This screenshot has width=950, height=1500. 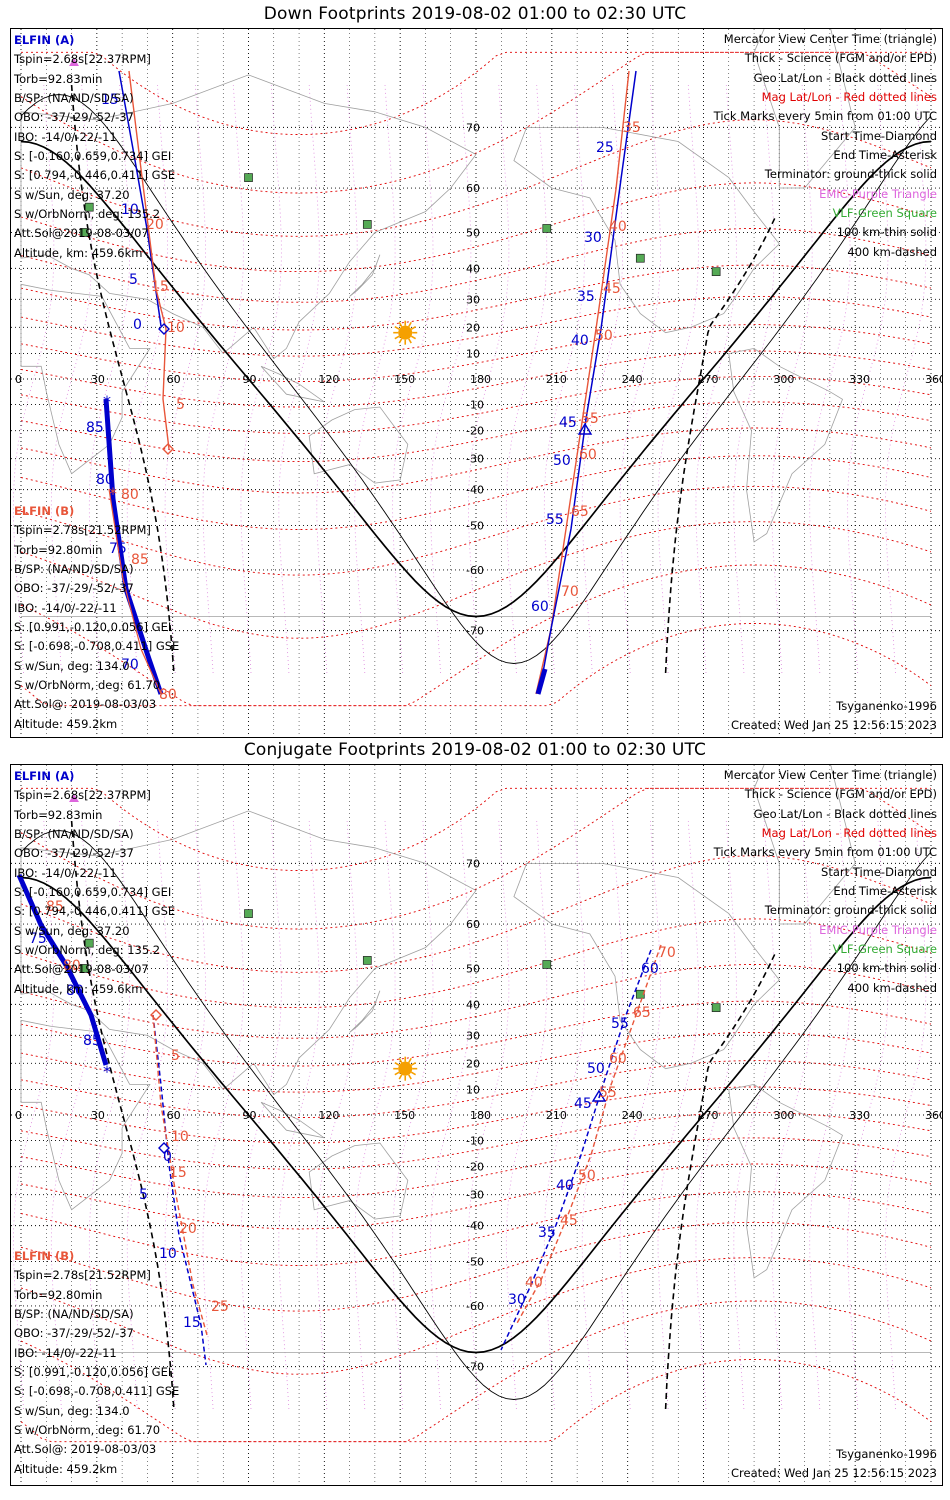 I want to click on legend-l6: Start Time-Diamond, so click(x=879, y=871).